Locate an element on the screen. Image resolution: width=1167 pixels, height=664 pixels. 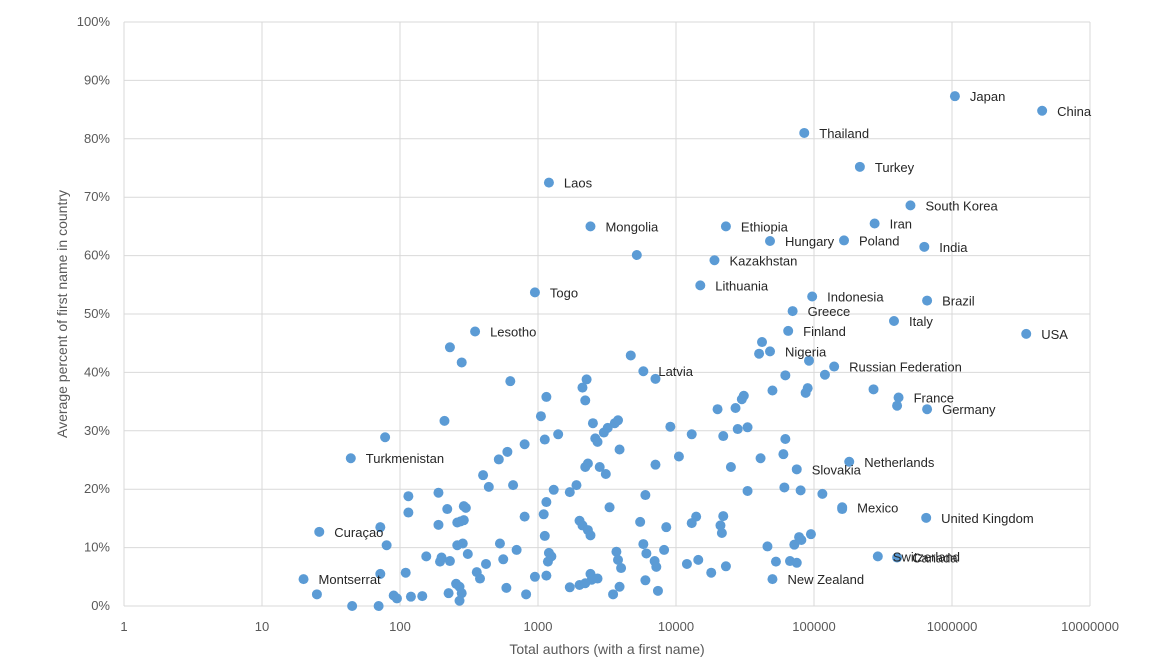
point-label: Lithuania is located at coordinates (742, 285).